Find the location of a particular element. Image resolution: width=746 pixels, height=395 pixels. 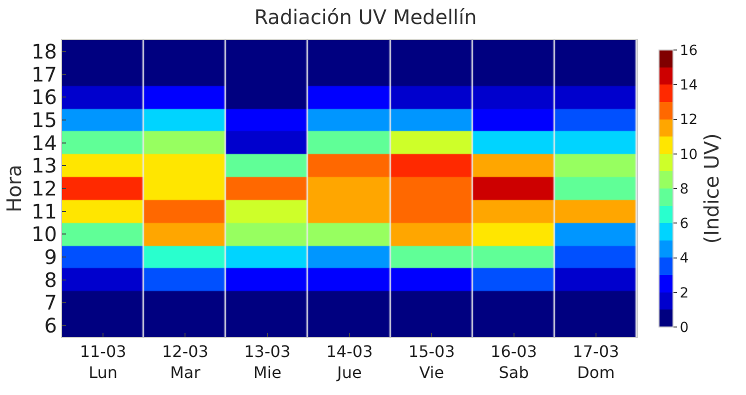

y-tick-label: 9 is located at coordinates (50, 257).